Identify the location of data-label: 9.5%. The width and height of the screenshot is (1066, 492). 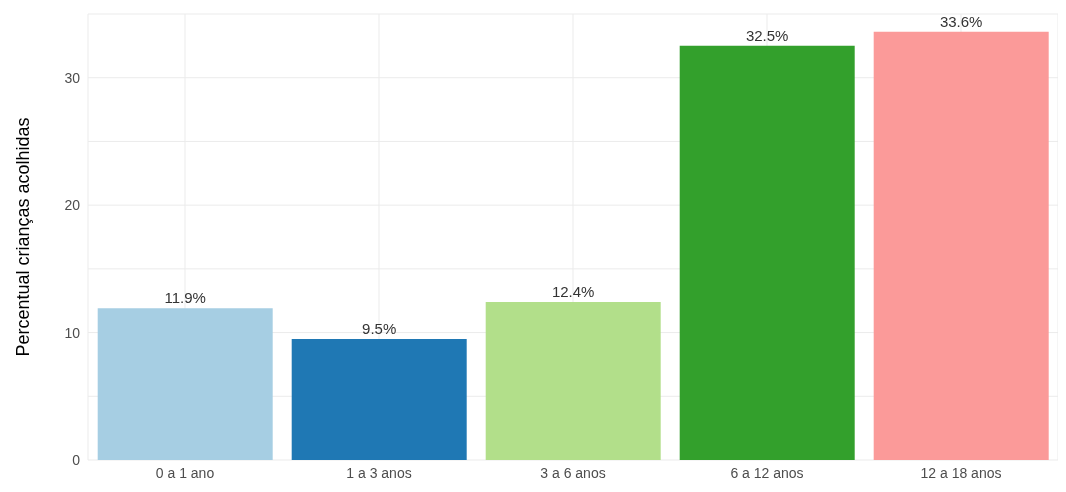
(379, 328).